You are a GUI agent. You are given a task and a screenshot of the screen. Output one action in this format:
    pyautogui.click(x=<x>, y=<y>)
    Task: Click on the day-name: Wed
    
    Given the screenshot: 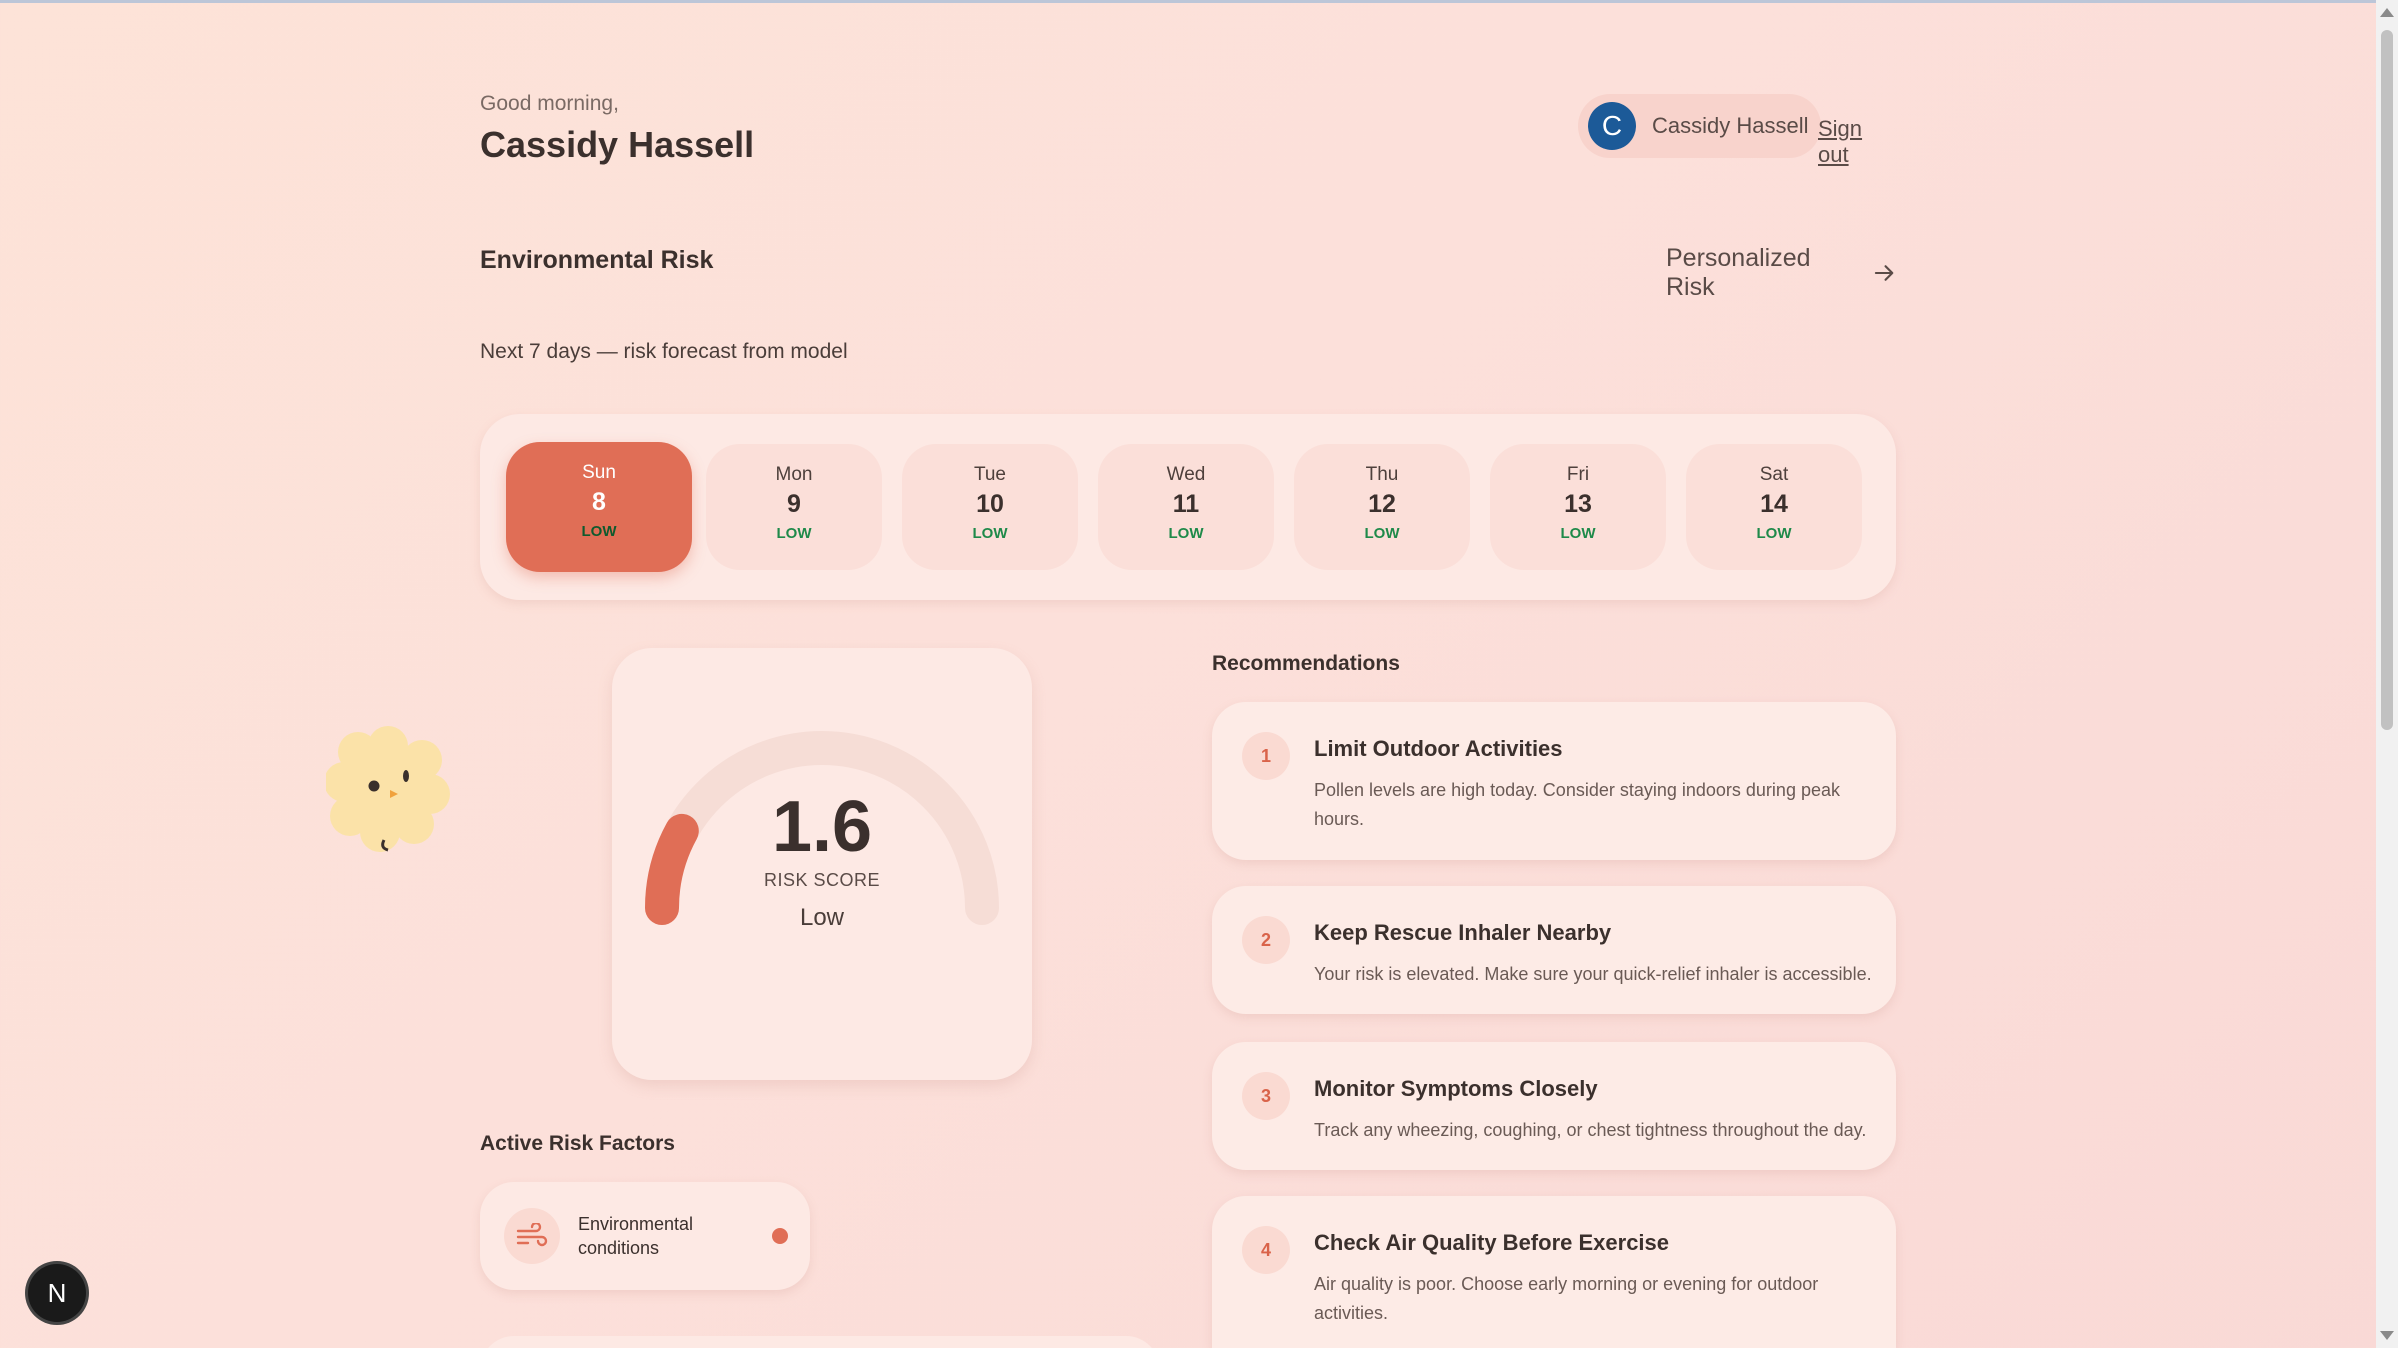 What is the action you would take?
    pyautogui.click(x=1186, y=474)
    